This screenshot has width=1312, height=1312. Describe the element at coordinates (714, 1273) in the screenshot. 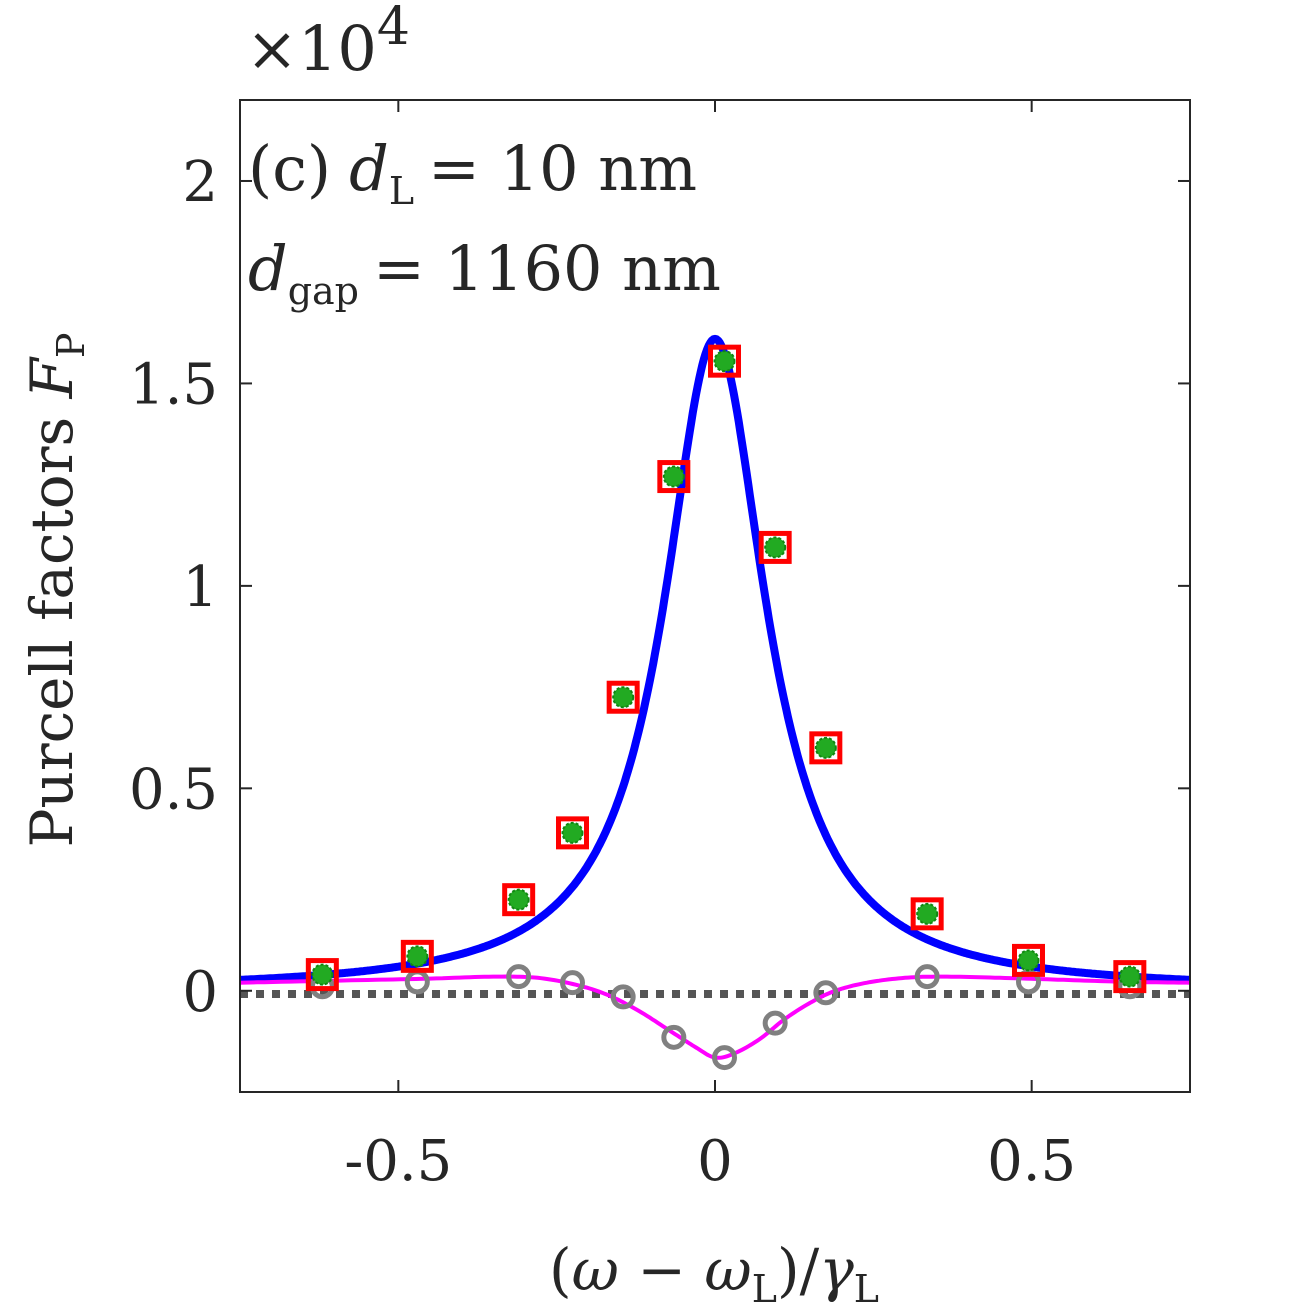

I see `x-axis-label: (ω − ωL)/γL` at that location.